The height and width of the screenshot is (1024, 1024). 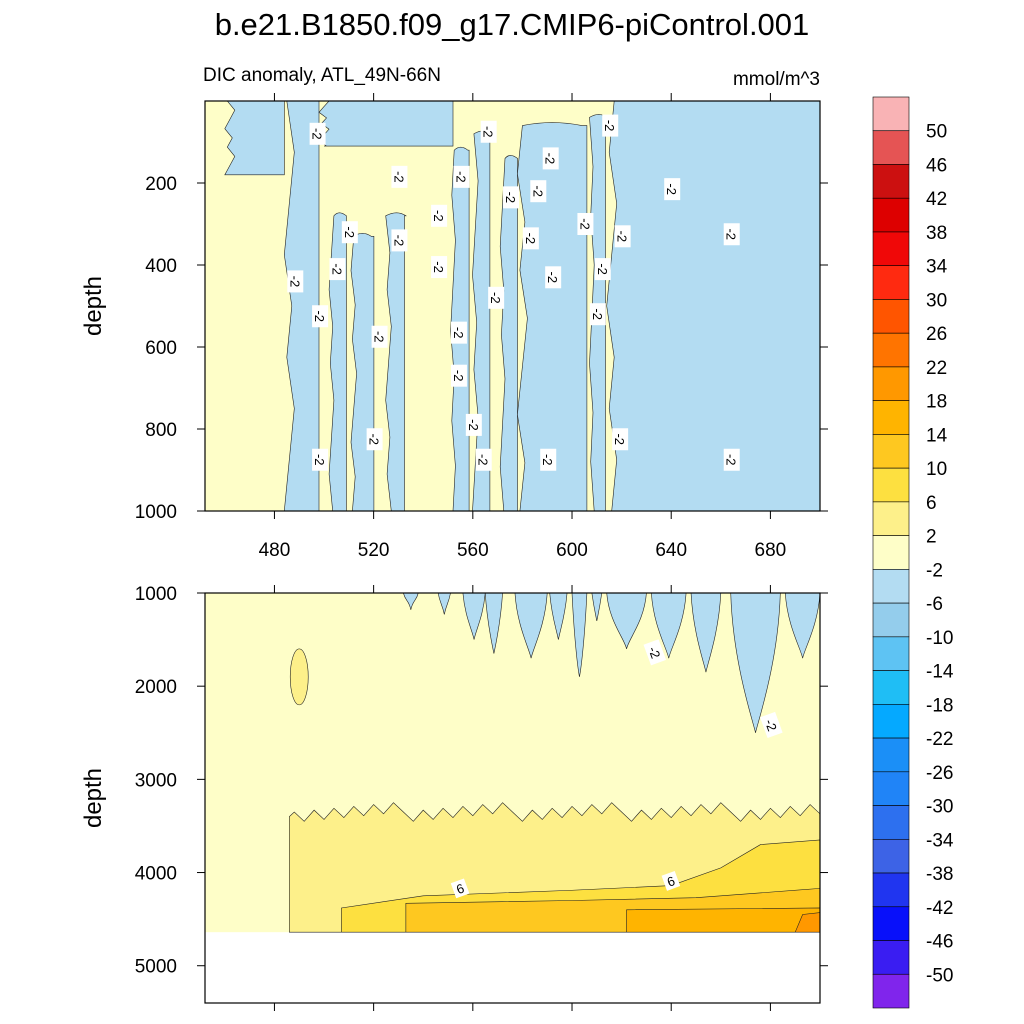 I want to click on colorbar-level-label: 10, so click(x=936, y=469).